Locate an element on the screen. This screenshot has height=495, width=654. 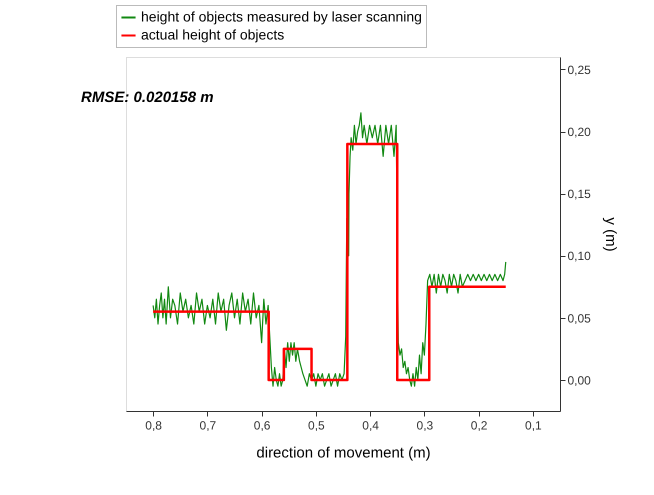
legend-label: height of objects measured by laser scanning is located at coordinates (281, 16).